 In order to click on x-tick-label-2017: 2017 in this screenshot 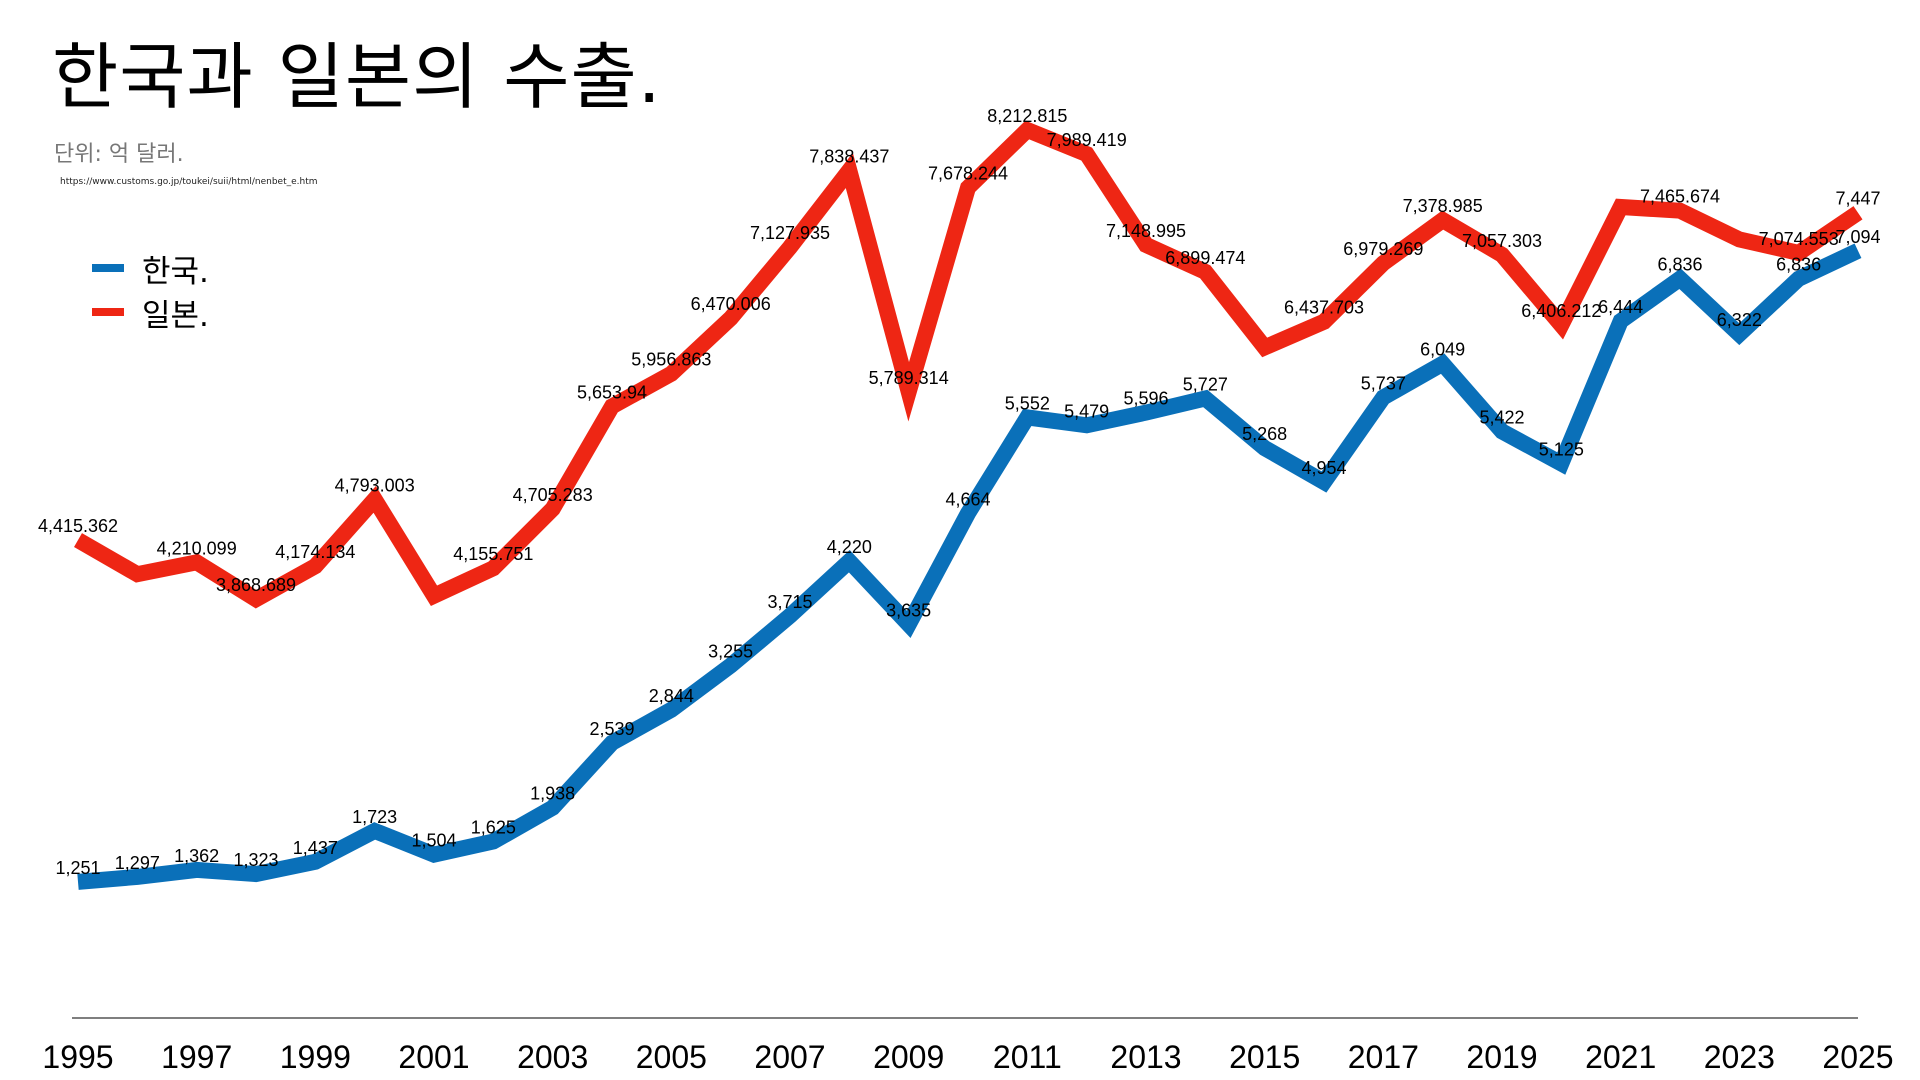, I will do `click(1383, 1057)`.